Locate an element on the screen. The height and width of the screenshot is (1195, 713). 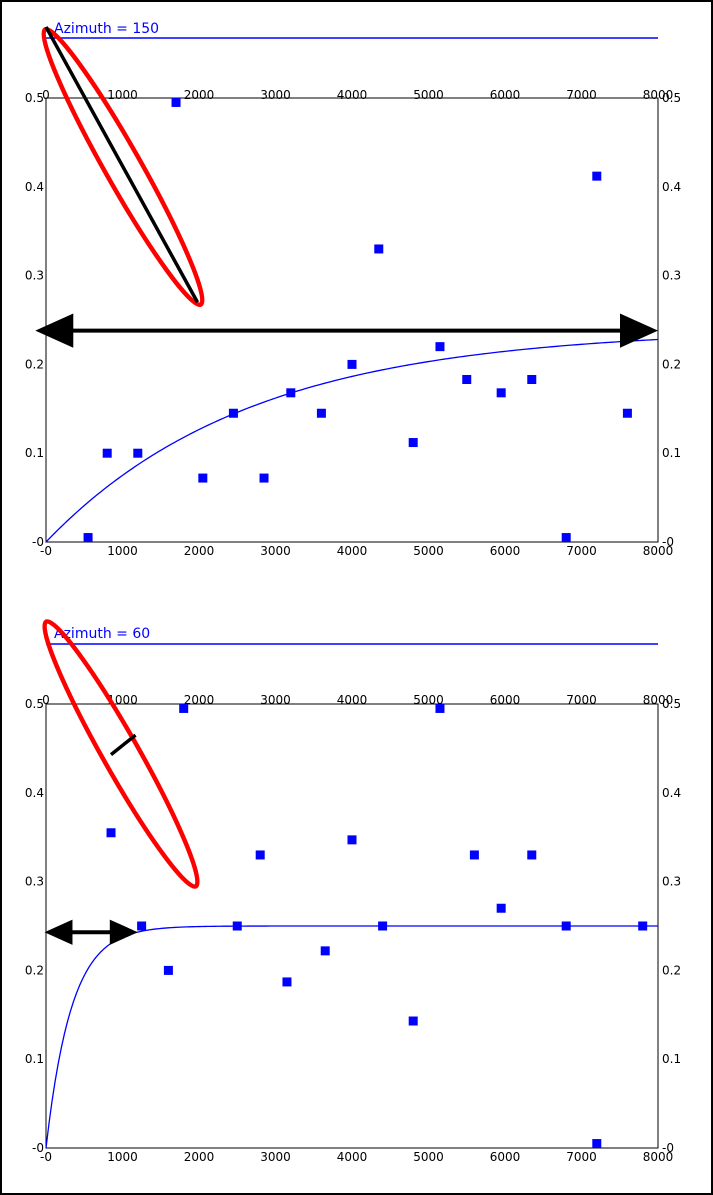
x-top-tick-label: 8000 is located at coordinates (658, 700).